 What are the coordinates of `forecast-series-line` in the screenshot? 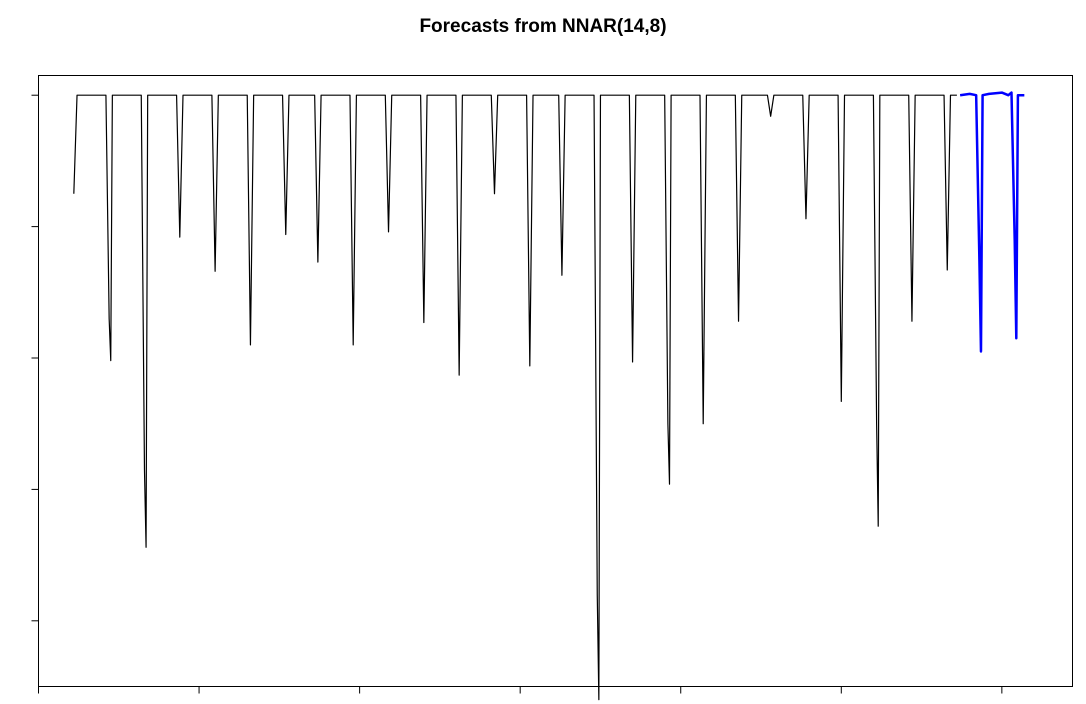 It's located at (992, 222).